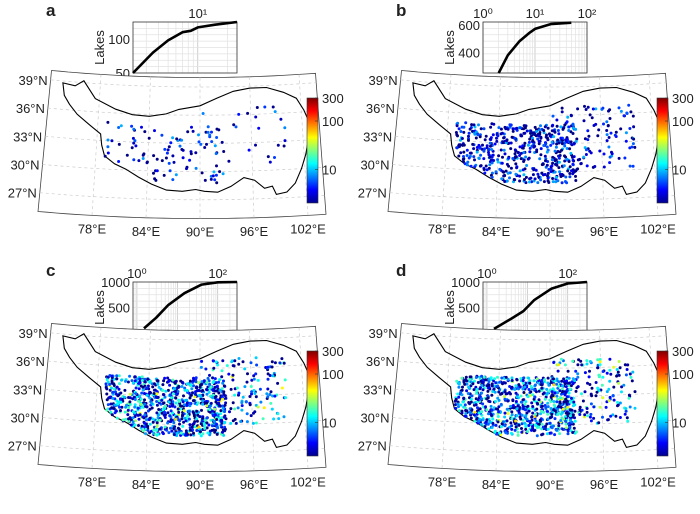 Image resolution: width=700 pixels, height=514 pixels. What do you see at coordinates (442, 228) in the screenshot?
I see `map-lon-label: 78°E` at bounding box center [442, 228].